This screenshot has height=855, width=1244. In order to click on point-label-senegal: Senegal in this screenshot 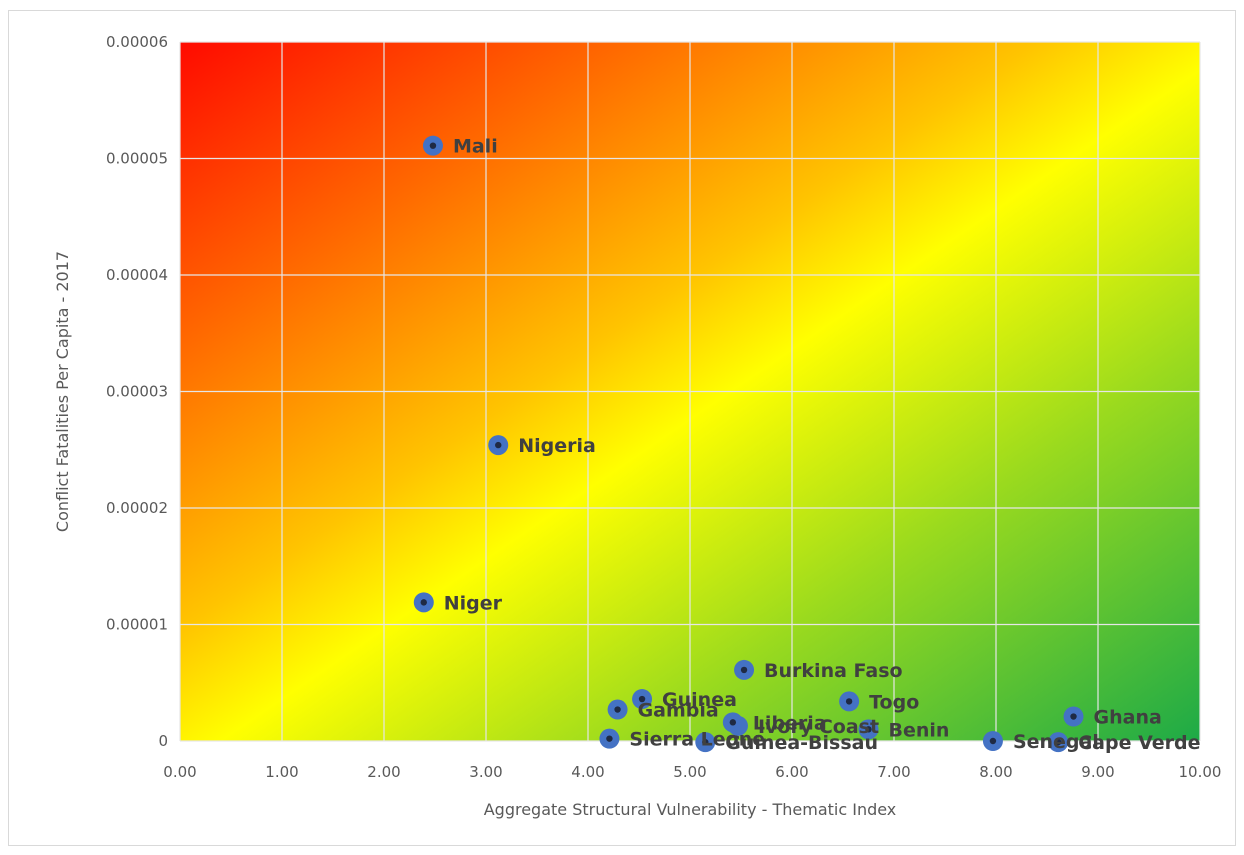, I will do `click(1056, 742)`.